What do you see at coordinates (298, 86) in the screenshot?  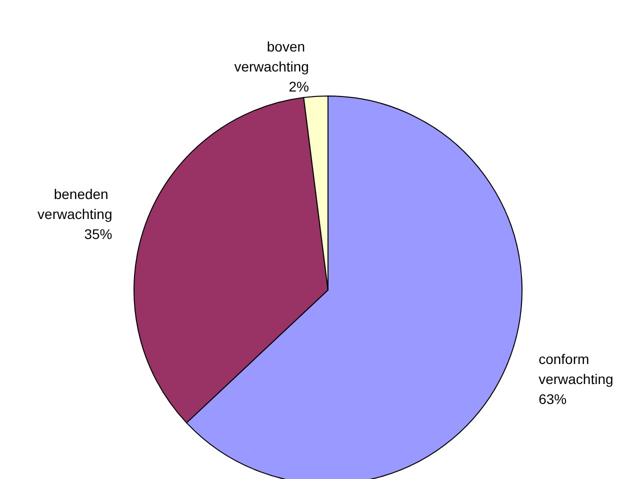 I see `data-label: 2%` at bounding box center [298, 86].